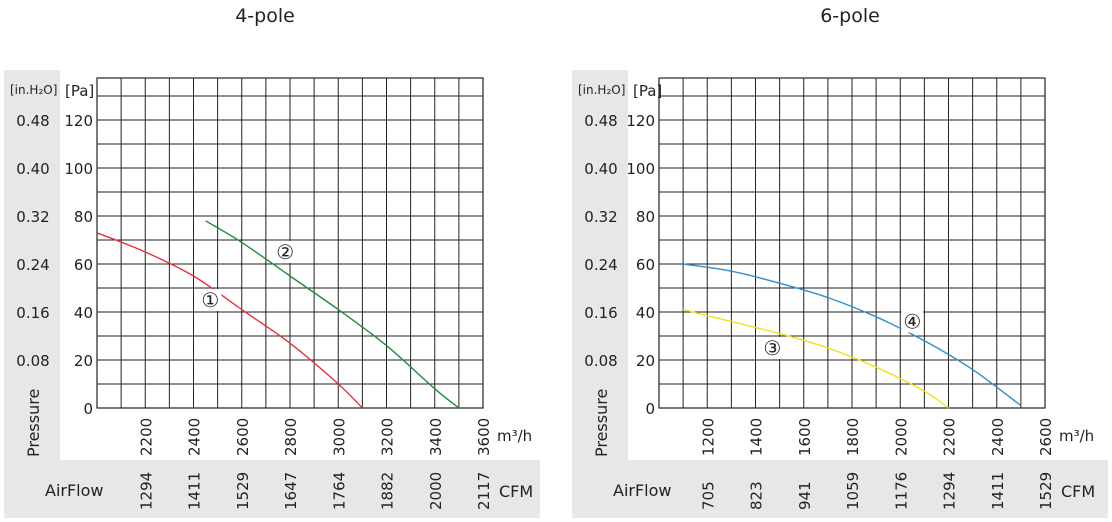  Describe the element at coordinates (757, 437) in the screenshot. I see `x-tick-label: 1400` at that location.